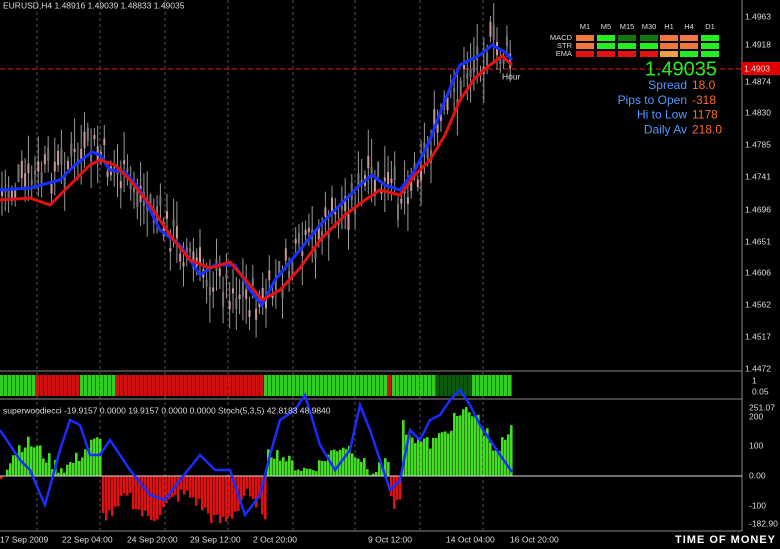 The height and width of the screenshot is (549, 780). Describe the element at coordinates (390, 539) in the screenshot. I see `time-axis-label: 9 Oct 12:00` at that location.